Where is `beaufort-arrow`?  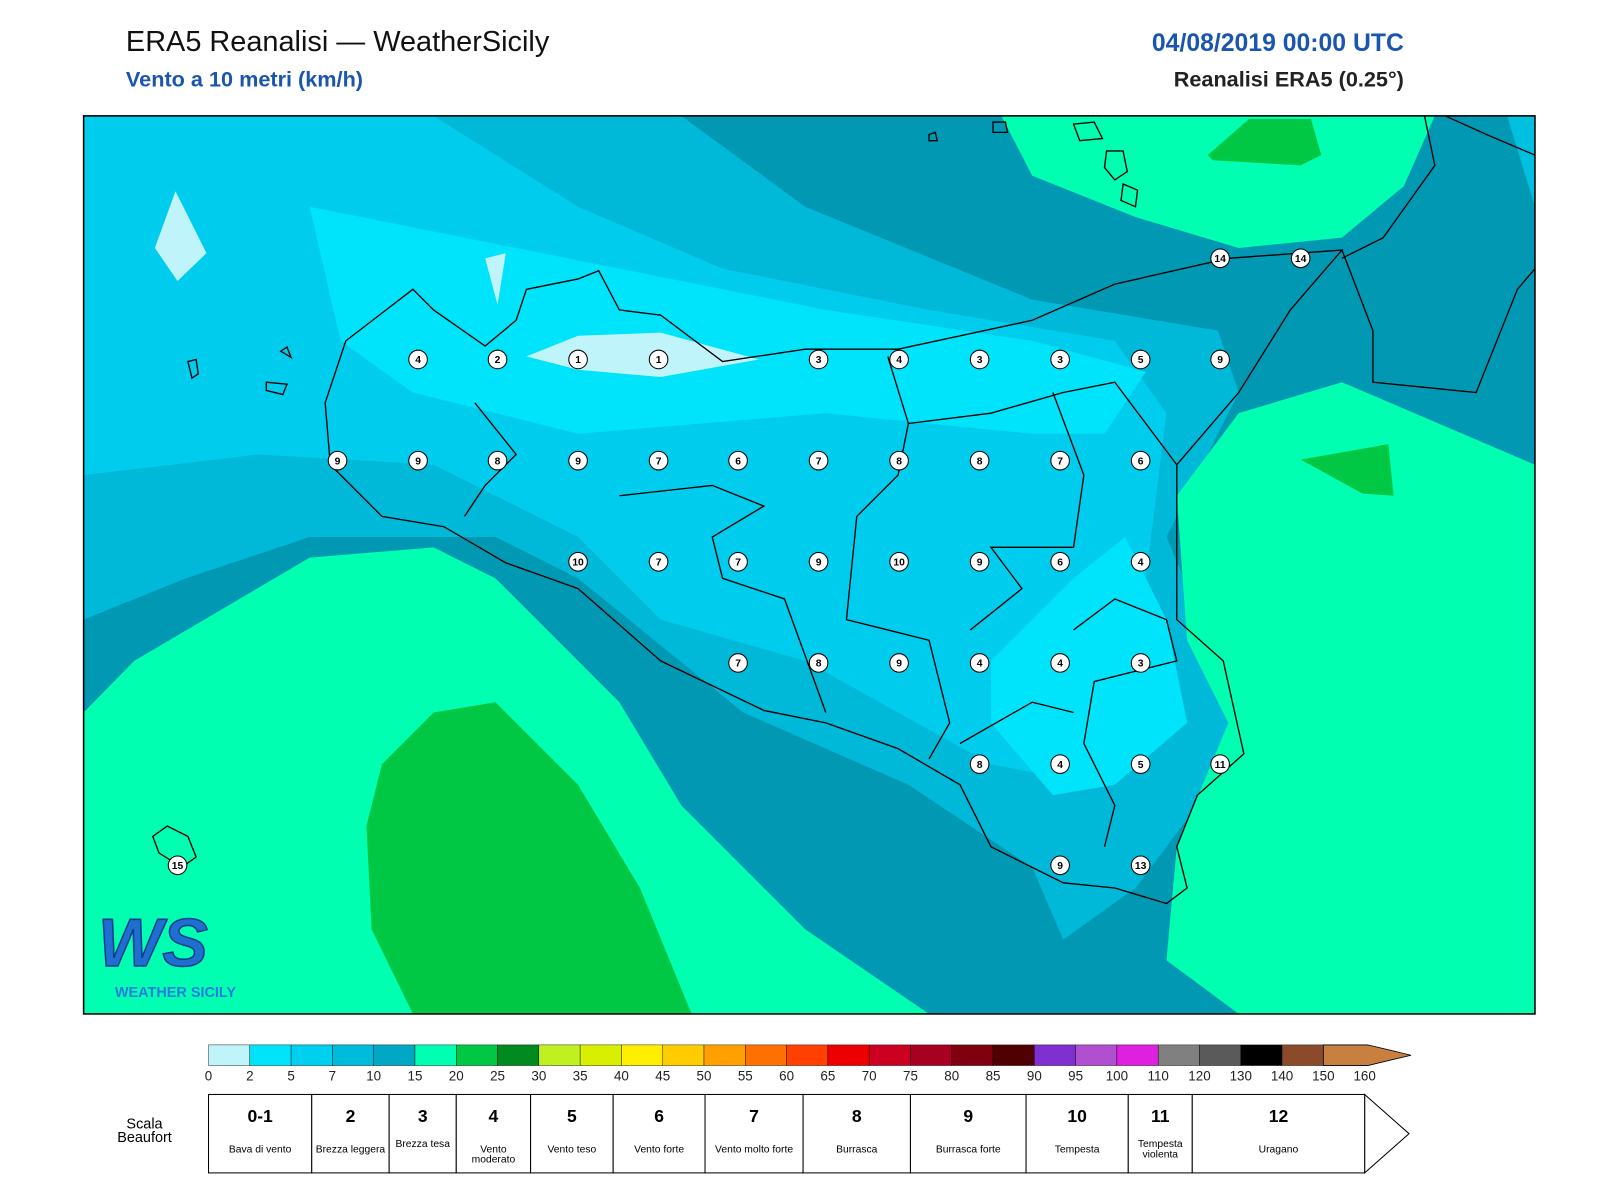 beaufort-arrow is located at coordinates (1387, 1134).